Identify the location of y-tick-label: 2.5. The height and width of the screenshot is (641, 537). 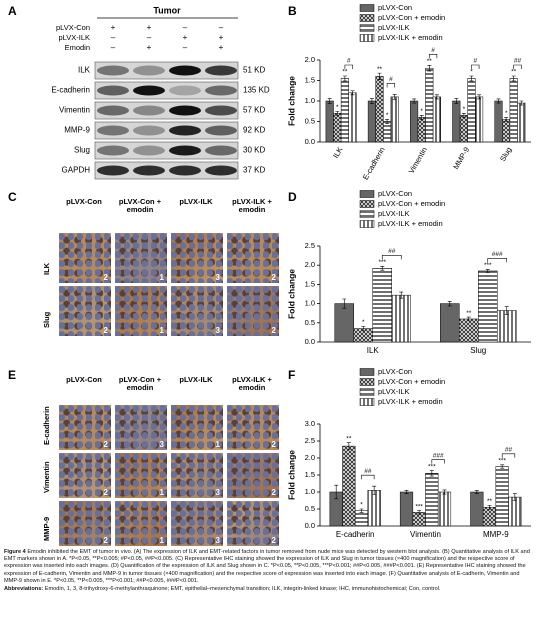
(310, 440).